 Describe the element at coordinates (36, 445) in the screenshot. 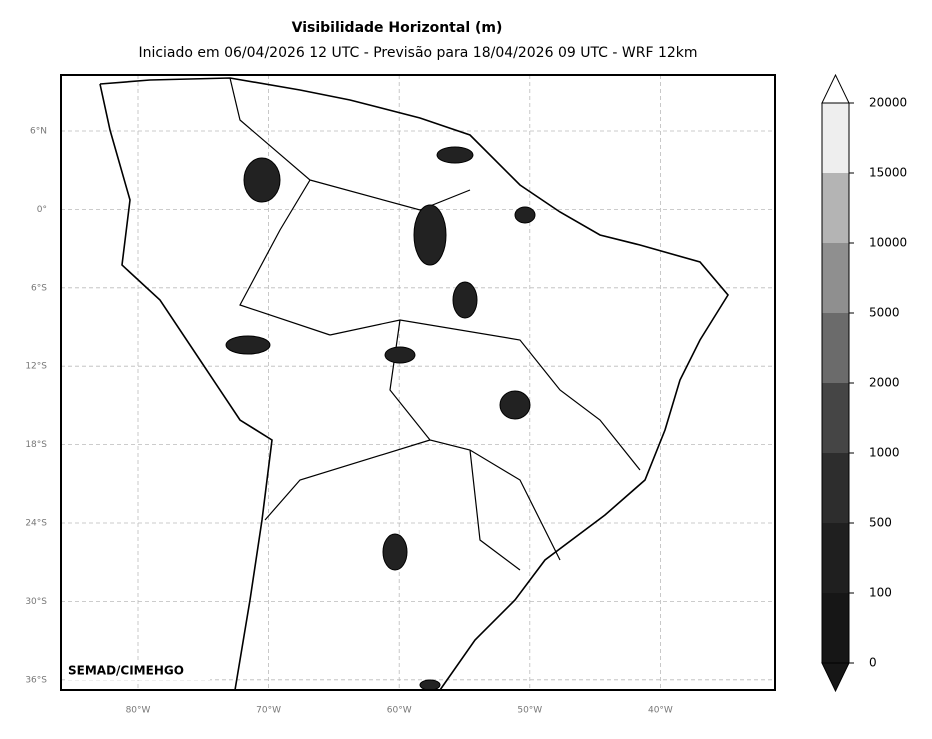

I see `lat-label: 18°S` at that location.